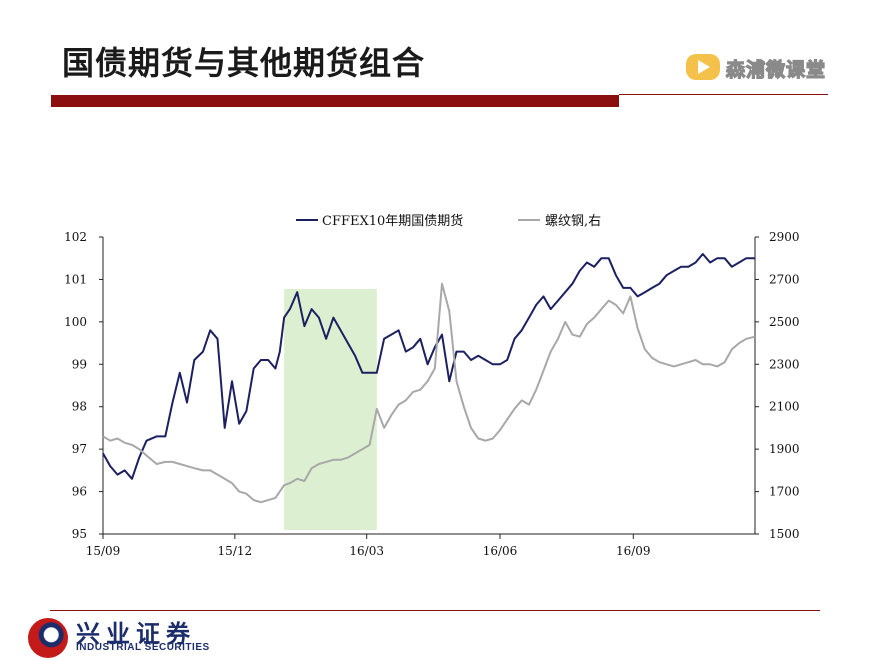 The width and height of the screenshot is (878, 661). What do you see at coordinates (79, 407) in the screenshot?
I see `y-left-tick-label: 98` at bounding box center [79, 407].